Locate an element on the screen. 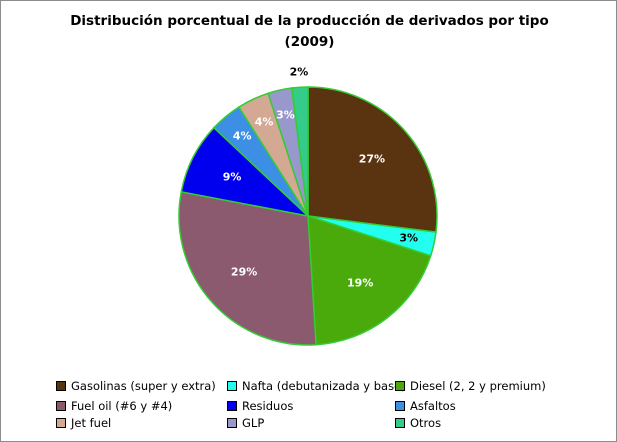  legend-item-residuos: Residuos is located at coordinates (260, 406).